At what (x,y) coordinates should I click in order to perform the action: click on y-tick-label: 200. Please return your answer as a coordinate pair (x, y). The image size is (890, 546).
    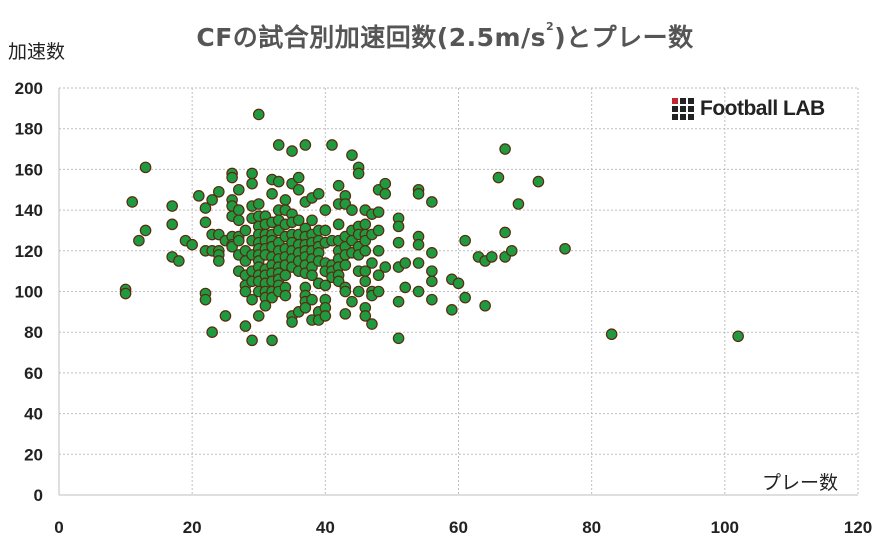
    Looking at the image, I should click on (29, 88).